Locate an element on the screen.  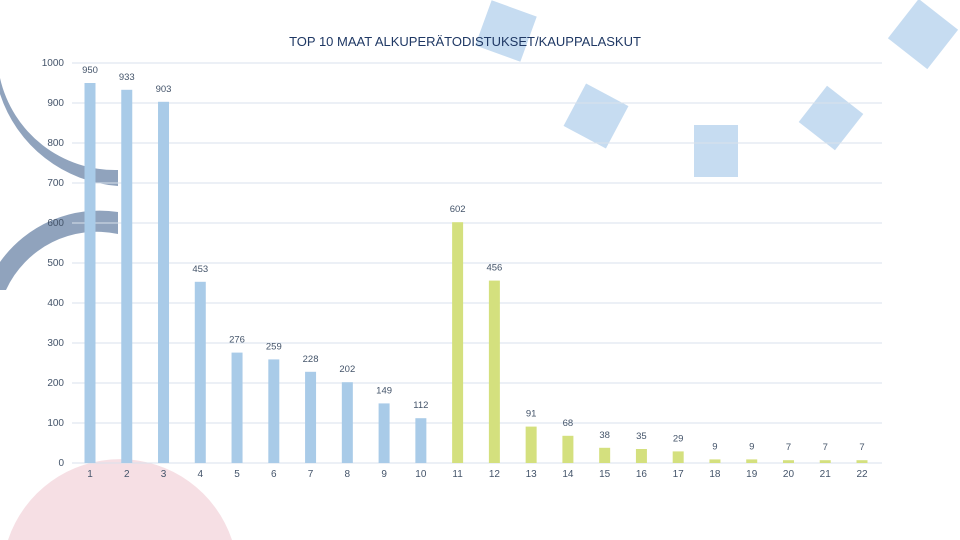
data-label: 950 is located at coordinates (90, 70).